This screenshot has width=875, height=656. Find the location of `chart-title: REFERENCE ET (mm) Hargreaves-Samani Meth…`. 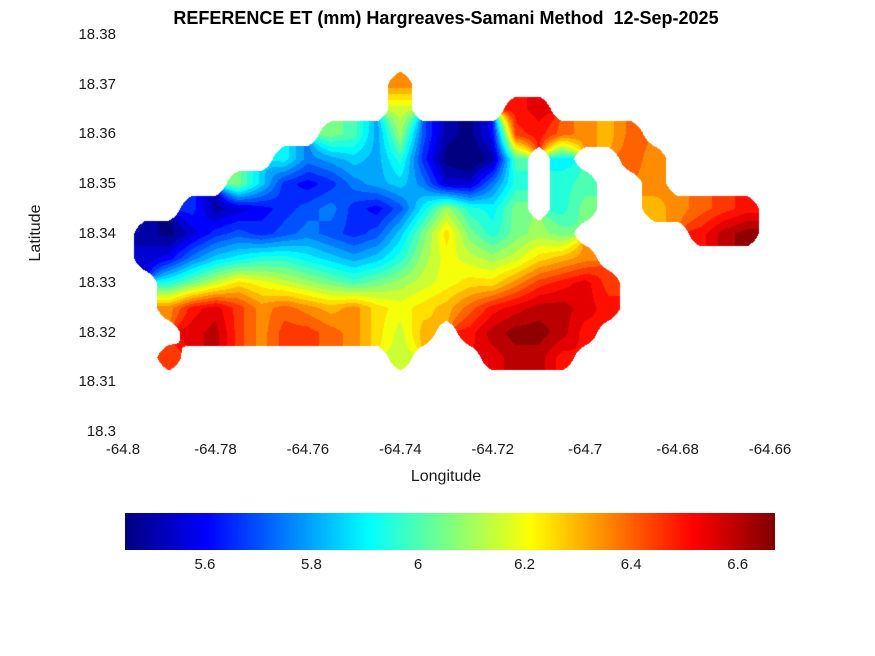

chart-title: REFERENCE ET (mm) Hargreaves-Samani Meth… is located at coordinates (446, 18).